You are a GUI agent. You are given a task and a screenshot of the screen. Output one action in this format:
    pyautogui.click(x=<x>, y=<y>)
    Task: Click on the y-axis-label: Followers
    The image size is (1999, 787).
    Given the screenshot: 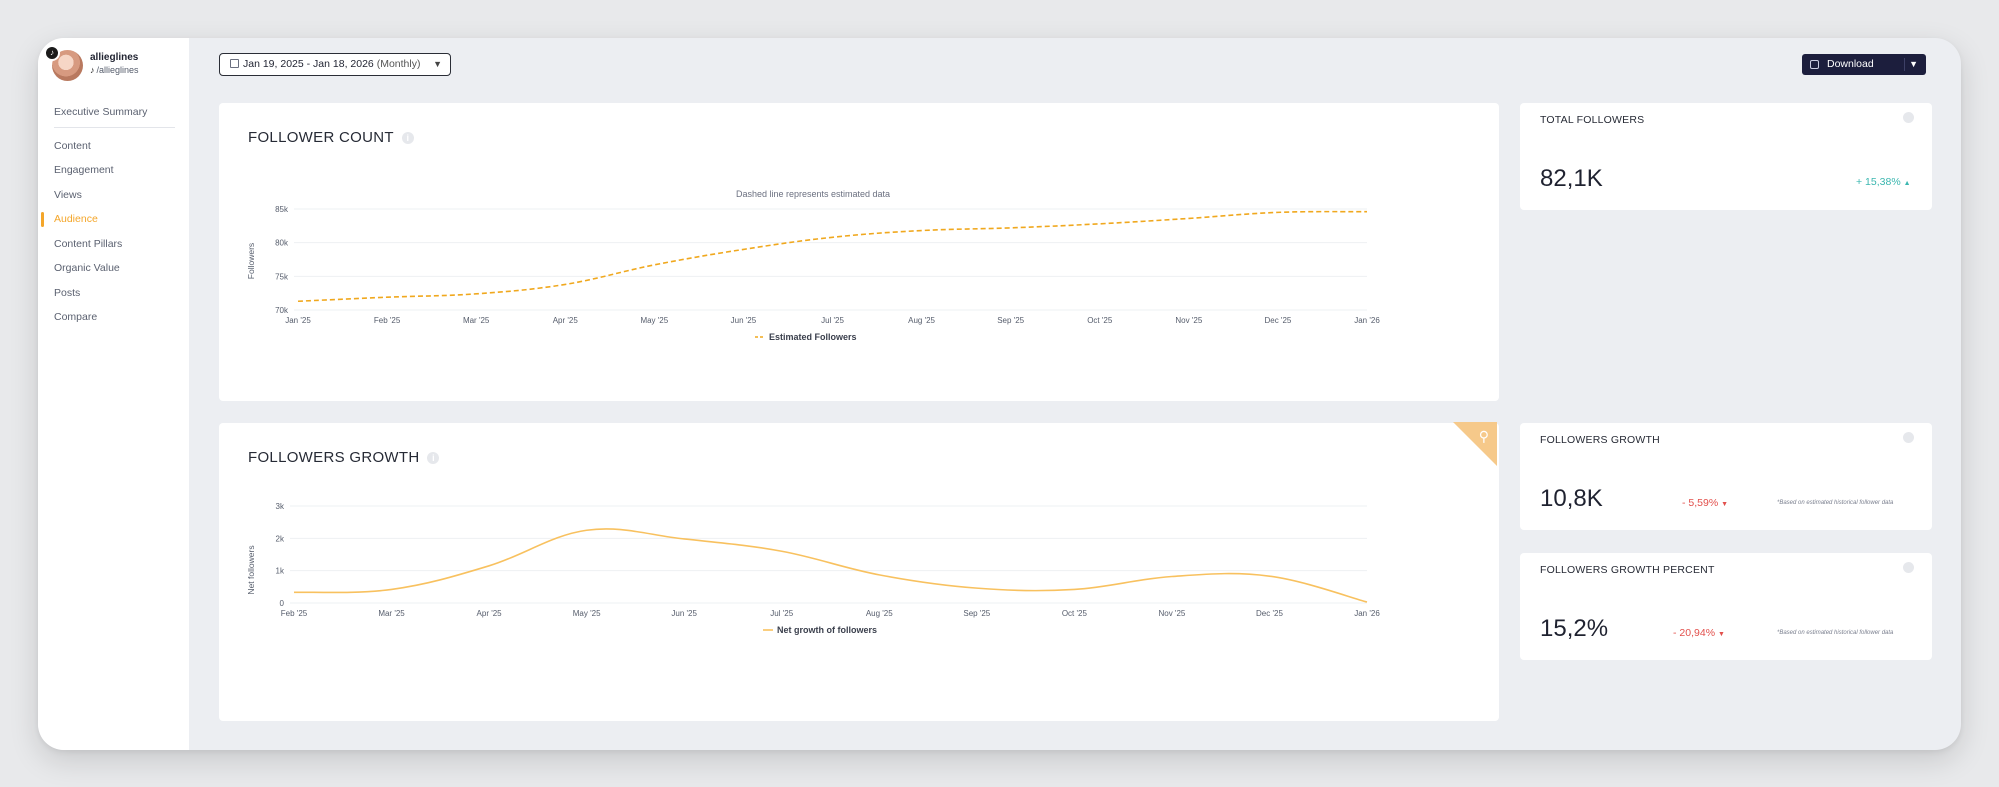 What is the action you would take?
    pyautogui.click(x=251, y=261)
    